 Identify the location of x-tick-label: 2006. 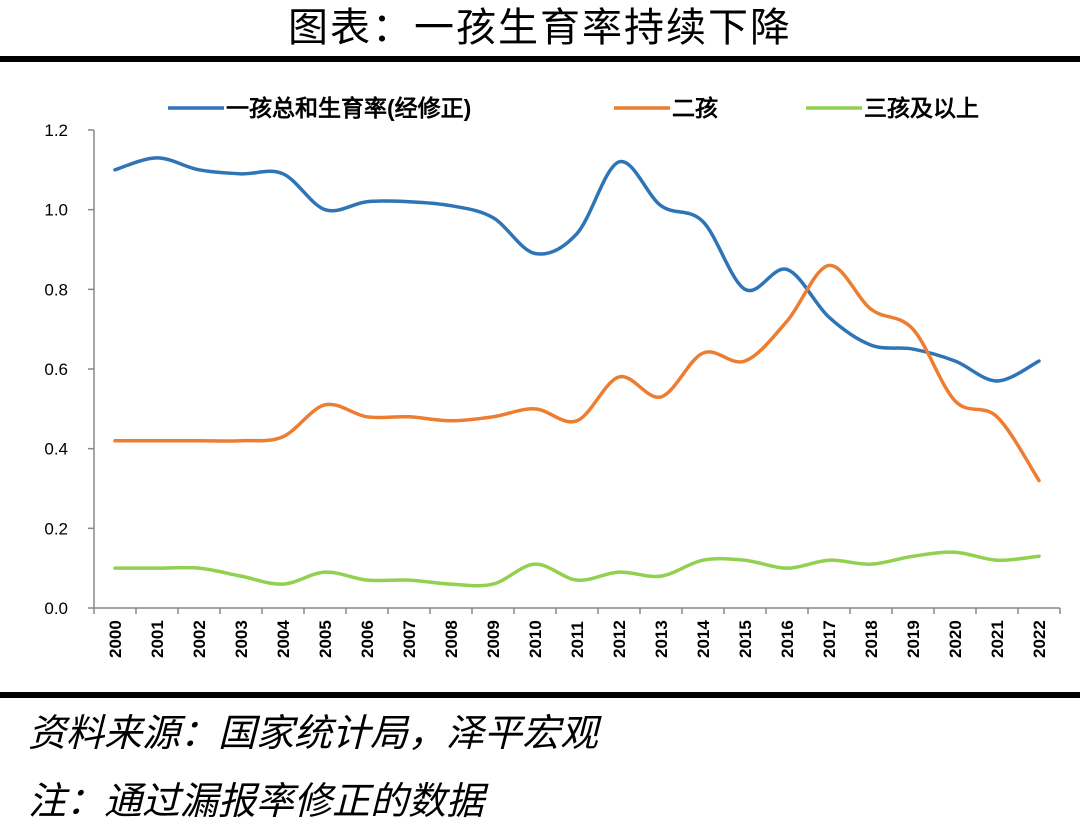
(367, 639).